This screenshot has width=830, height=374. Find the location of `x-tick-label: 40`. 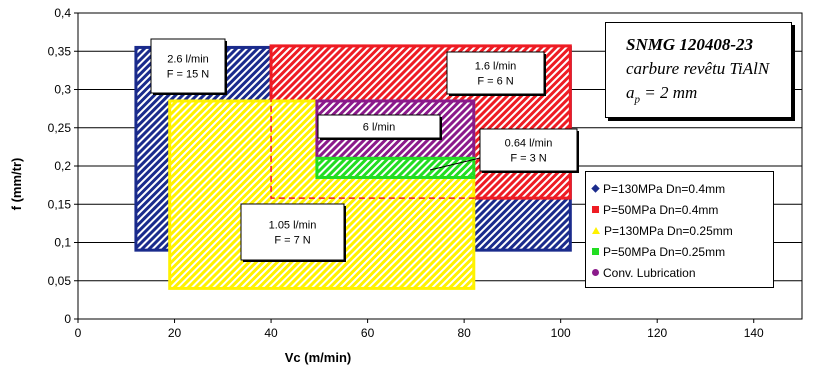

x-tick-label: 40 is located at coordinates (271, 333).